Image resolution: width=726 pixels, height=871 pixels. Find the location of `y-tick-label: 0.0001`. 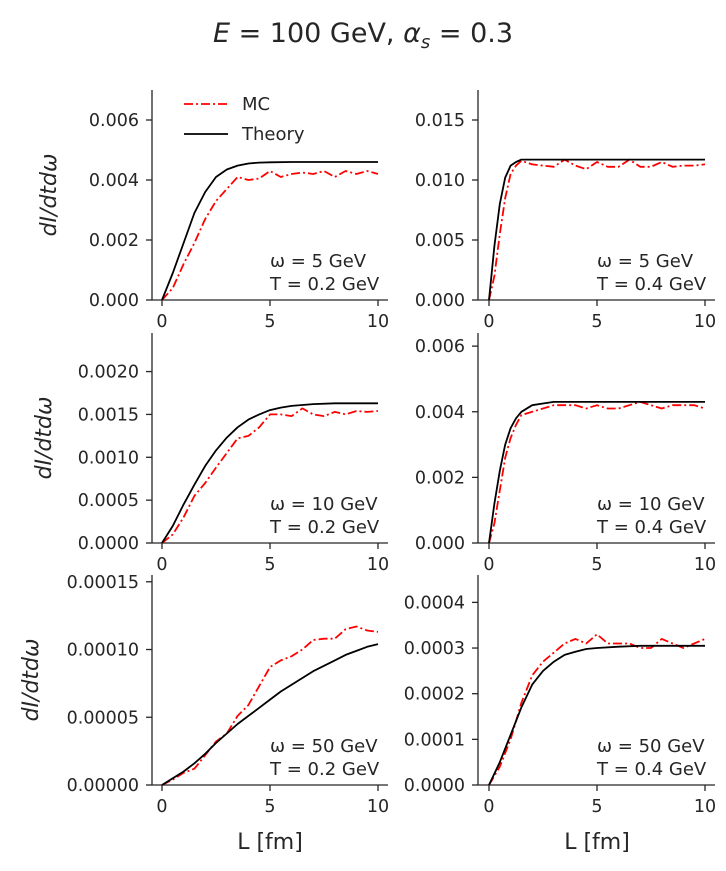

y-tick-label: 0.0001 is located at coordinates (434, 740).